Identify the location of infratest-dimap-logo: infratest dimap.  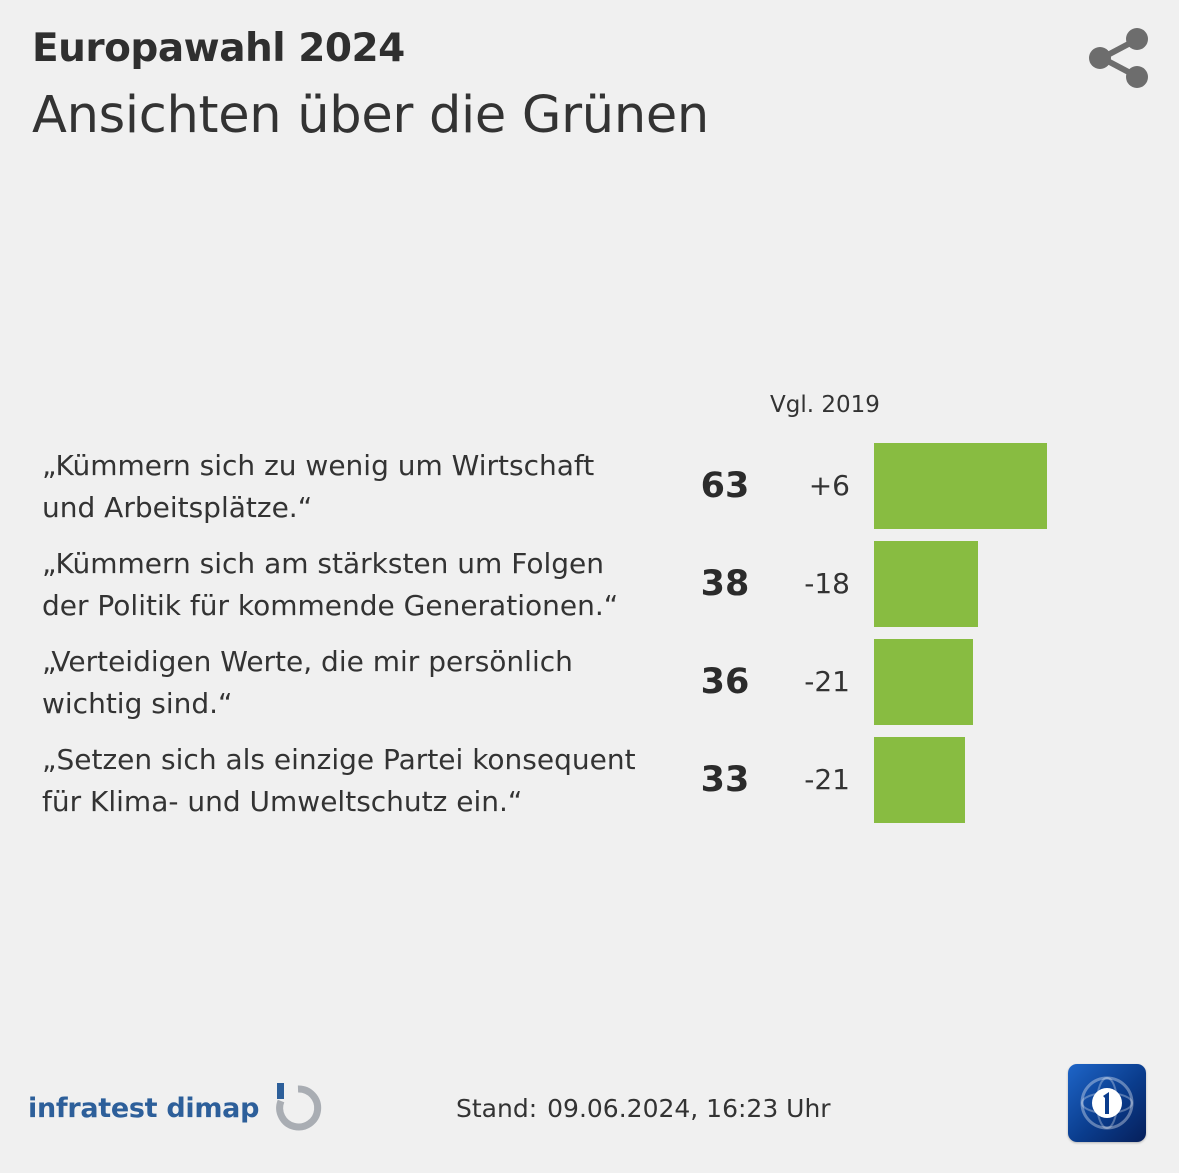
(176, 1108).